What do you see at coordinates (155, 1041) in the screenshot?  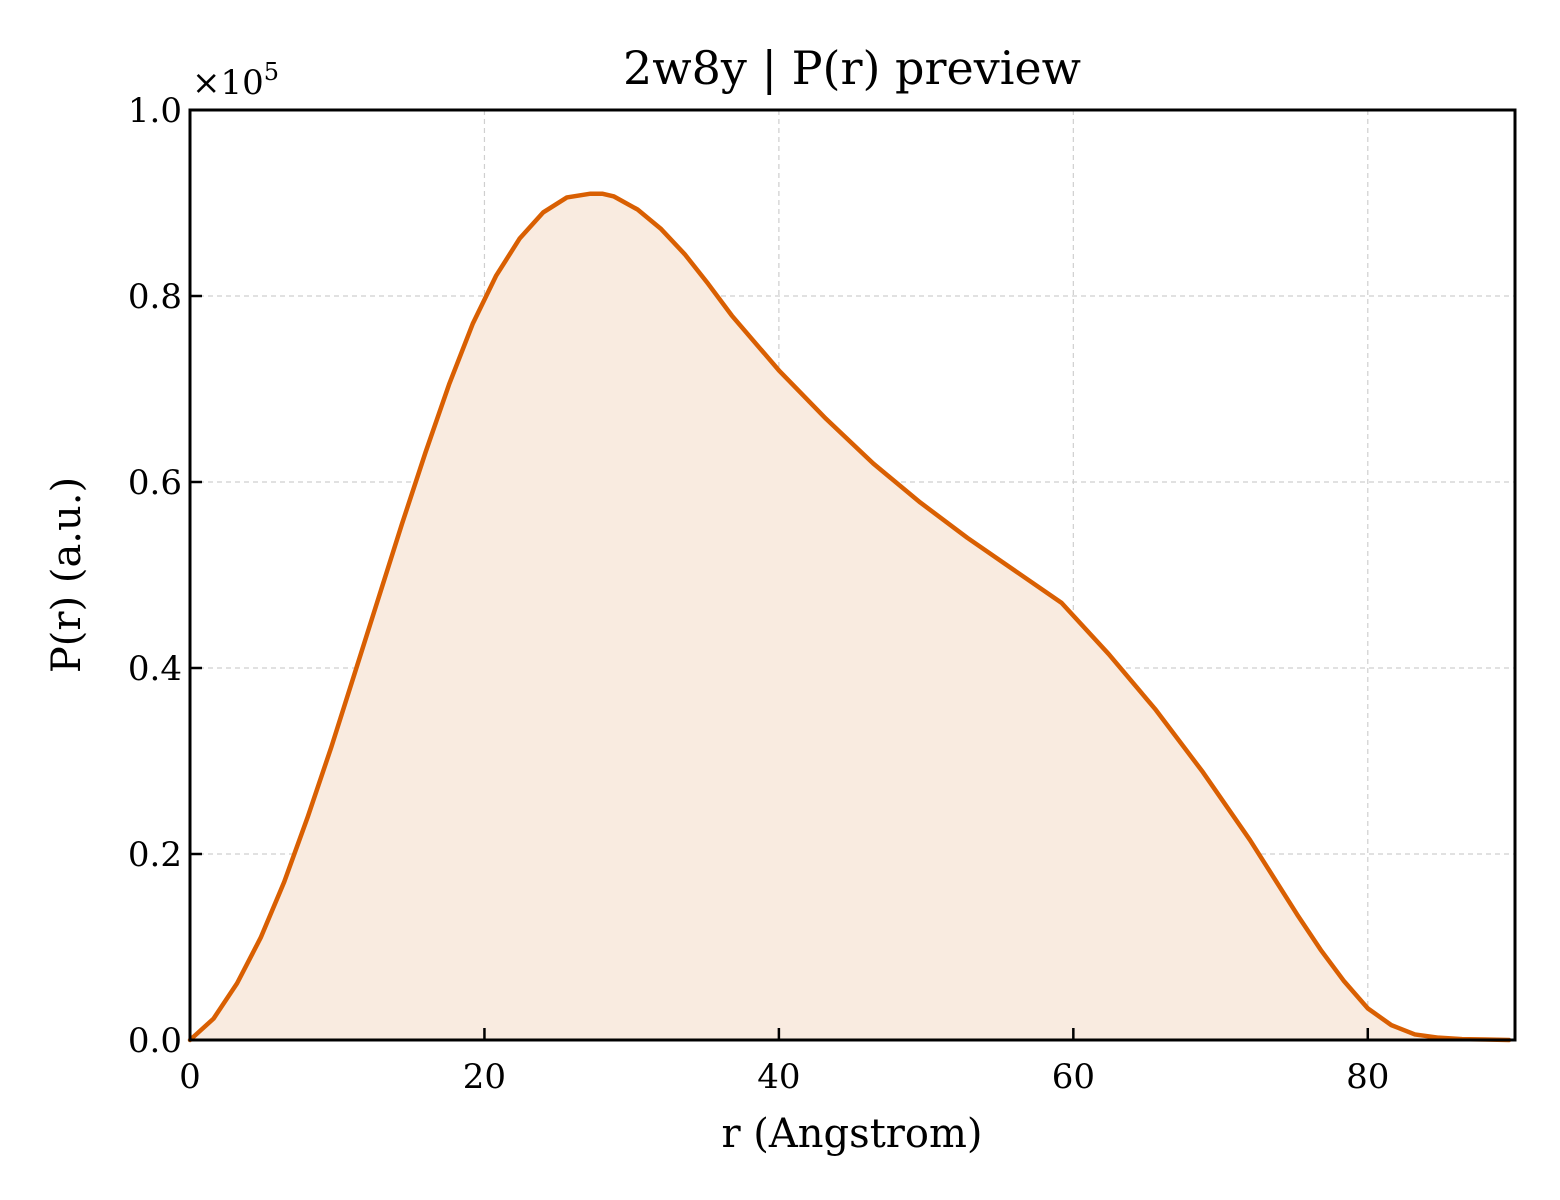 I see `y-tick-label: 0.0` at bounding box center [155, 1041].